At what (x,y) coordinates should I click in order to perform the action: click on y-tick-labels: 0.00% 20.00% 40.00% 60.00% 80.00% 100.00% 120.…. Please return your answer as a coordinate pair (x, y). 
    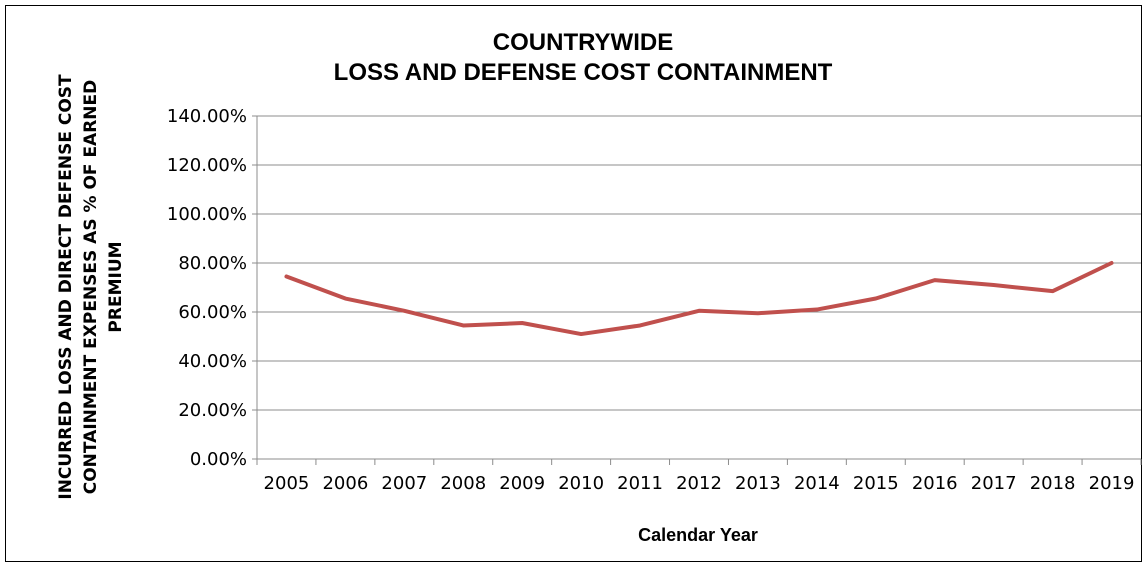
    Looking at the image, I should click on (212, 288).